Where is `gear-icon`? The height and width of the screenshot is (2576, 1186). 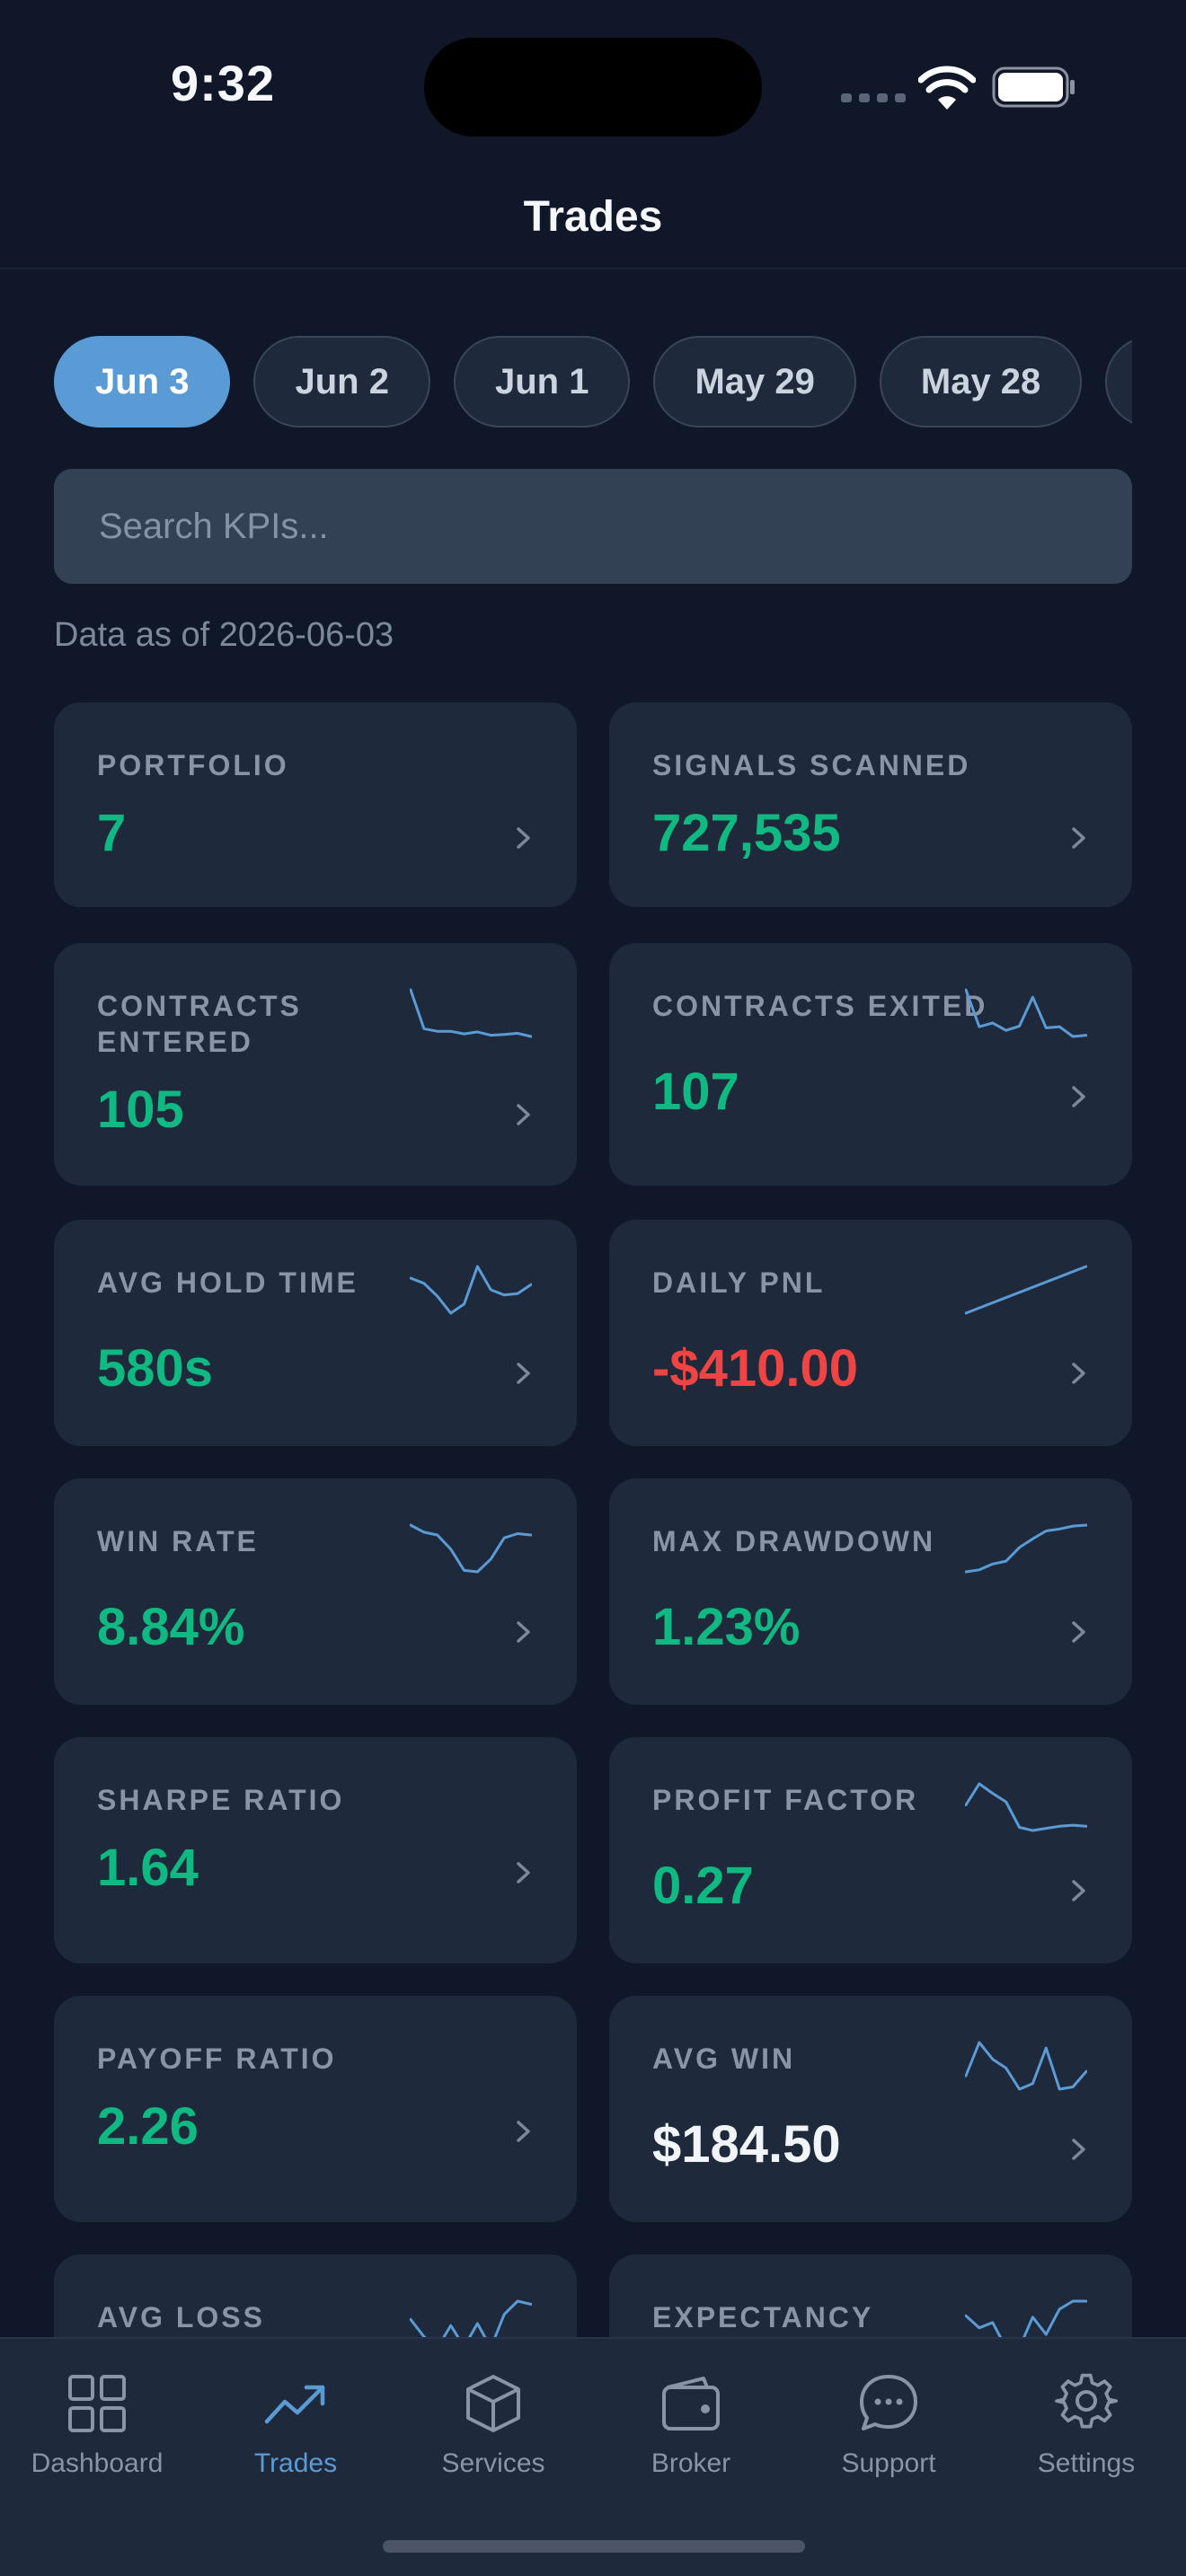 gear-icon is located at coordinates (1087, 2401).